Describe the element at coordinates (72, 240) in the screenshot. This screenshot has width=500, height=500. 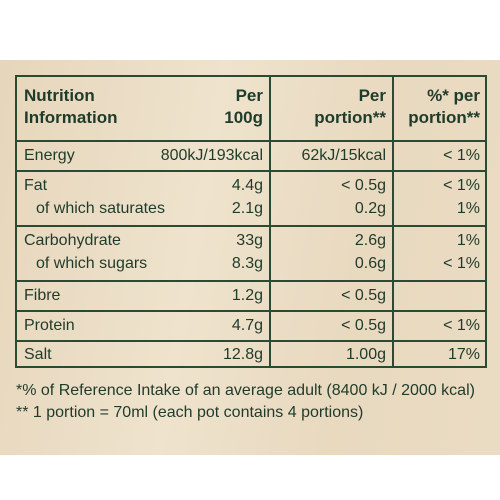
I see `nutrient-name: Carbohydrate` at that location.